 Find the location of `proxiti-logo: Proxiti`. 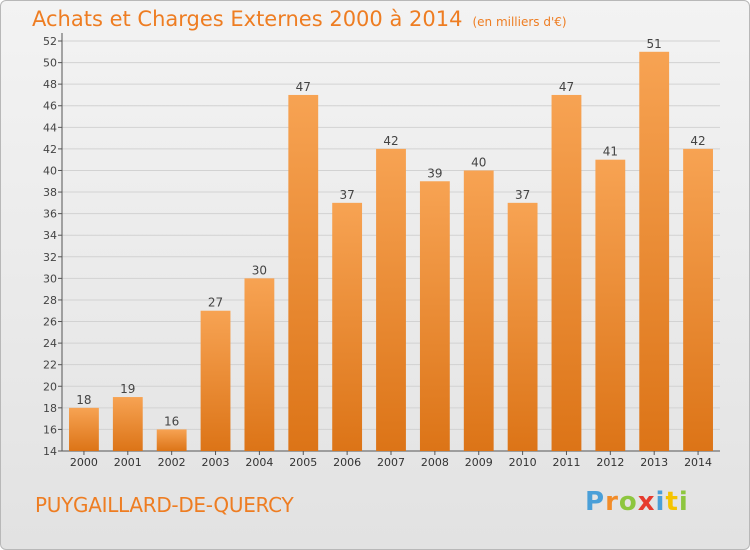

proxiti-logo: Proxiti is located at coordinates (637, 502).